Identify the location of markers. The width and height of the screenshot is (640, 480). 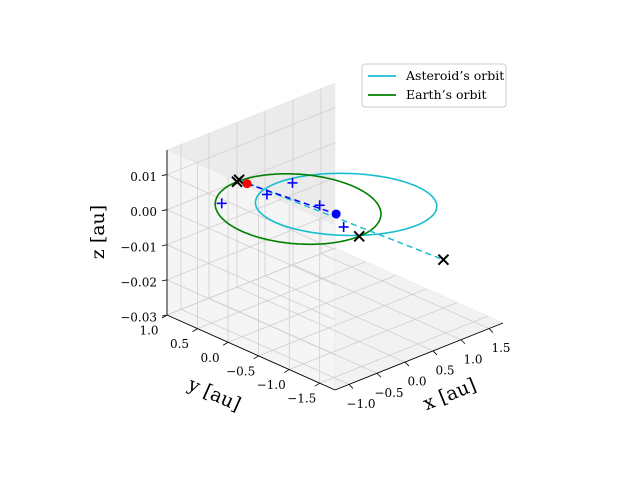
(333, 220).